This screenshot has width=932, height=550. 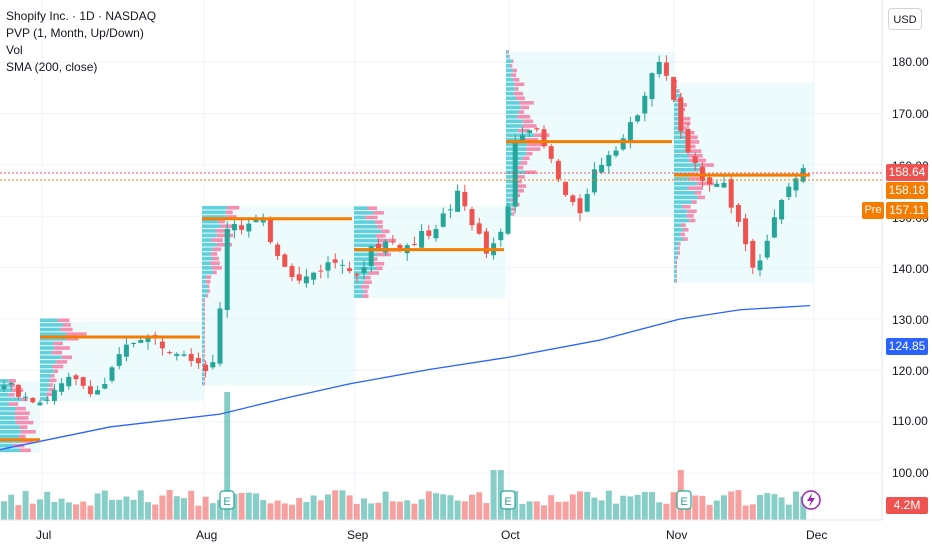 I want to click on y-tick: 120.00, so click(x=910, y=371).